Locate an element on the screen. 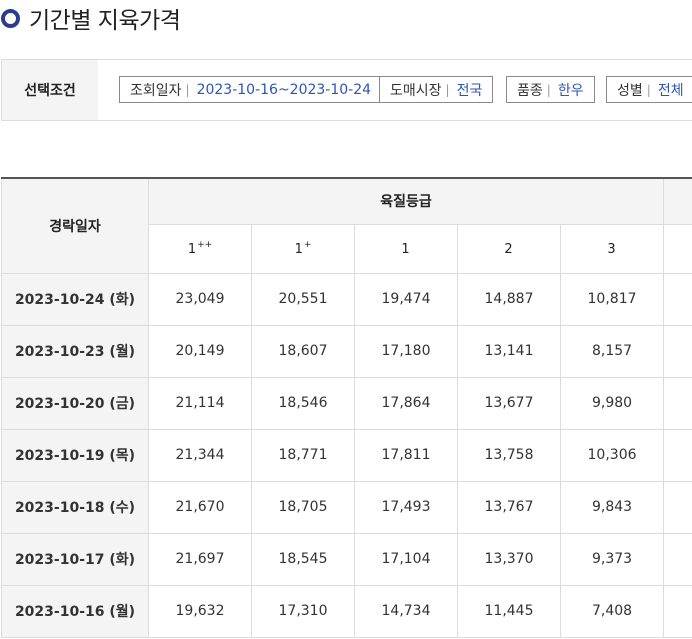  page-header: 기간별 지육가격 is located at coordinates (90, 18).